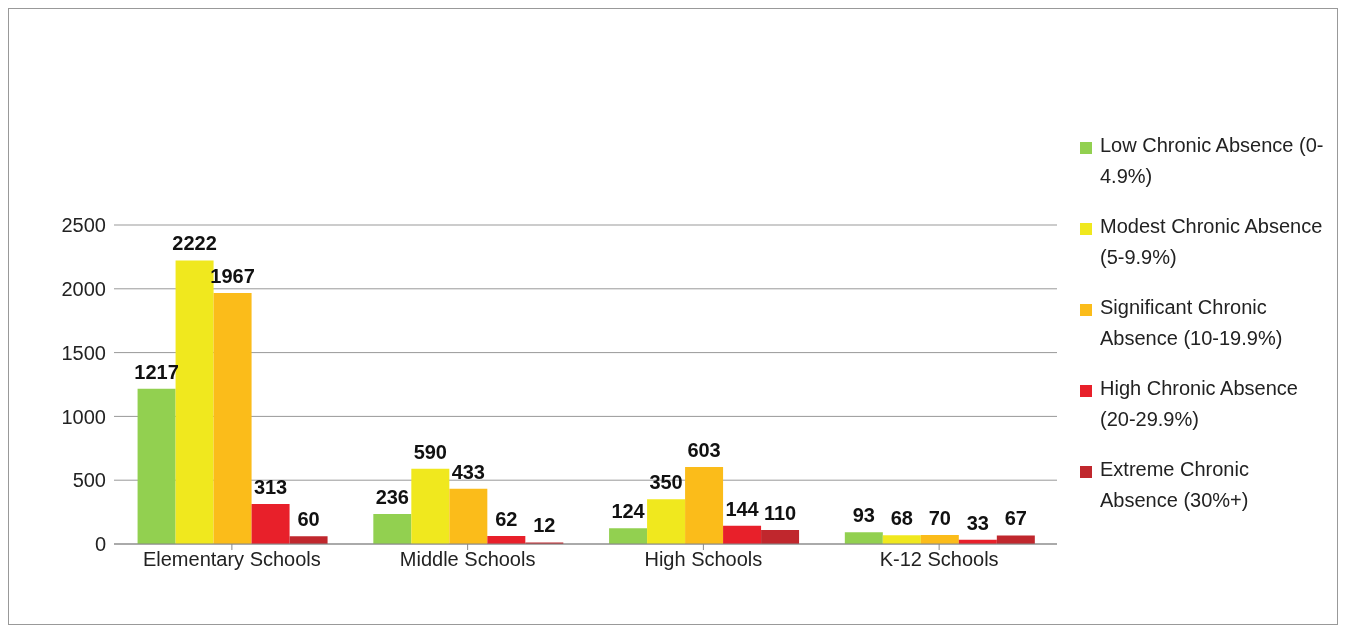  Describe the element at coordinates (544, 525) in the screenshot. I see `data-label: 12` at that location.